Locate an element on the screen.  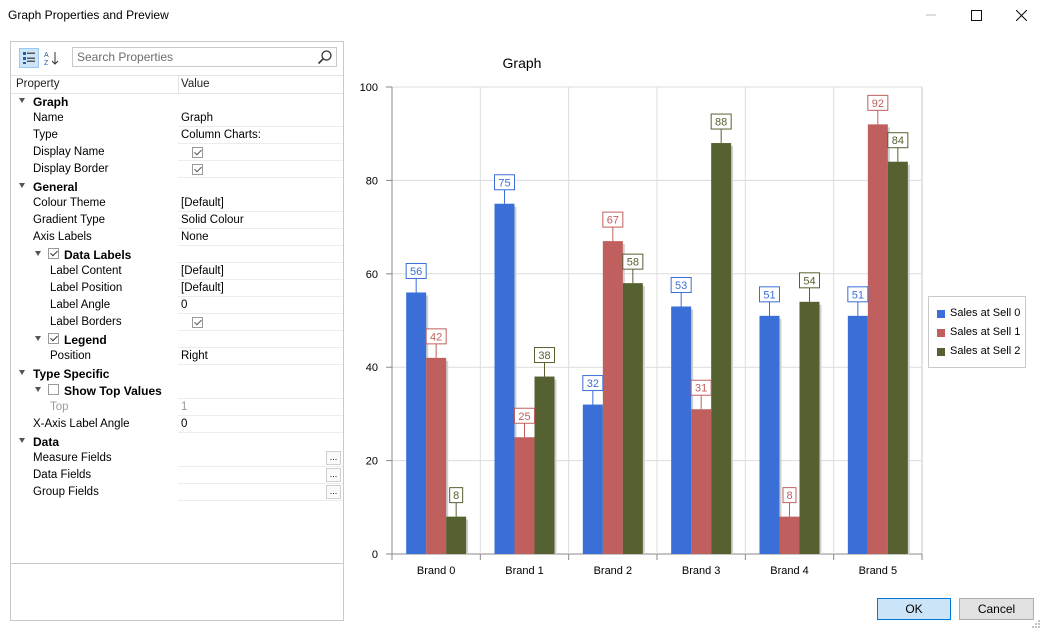
data-label: 88 is located at coordinates (721, 123).